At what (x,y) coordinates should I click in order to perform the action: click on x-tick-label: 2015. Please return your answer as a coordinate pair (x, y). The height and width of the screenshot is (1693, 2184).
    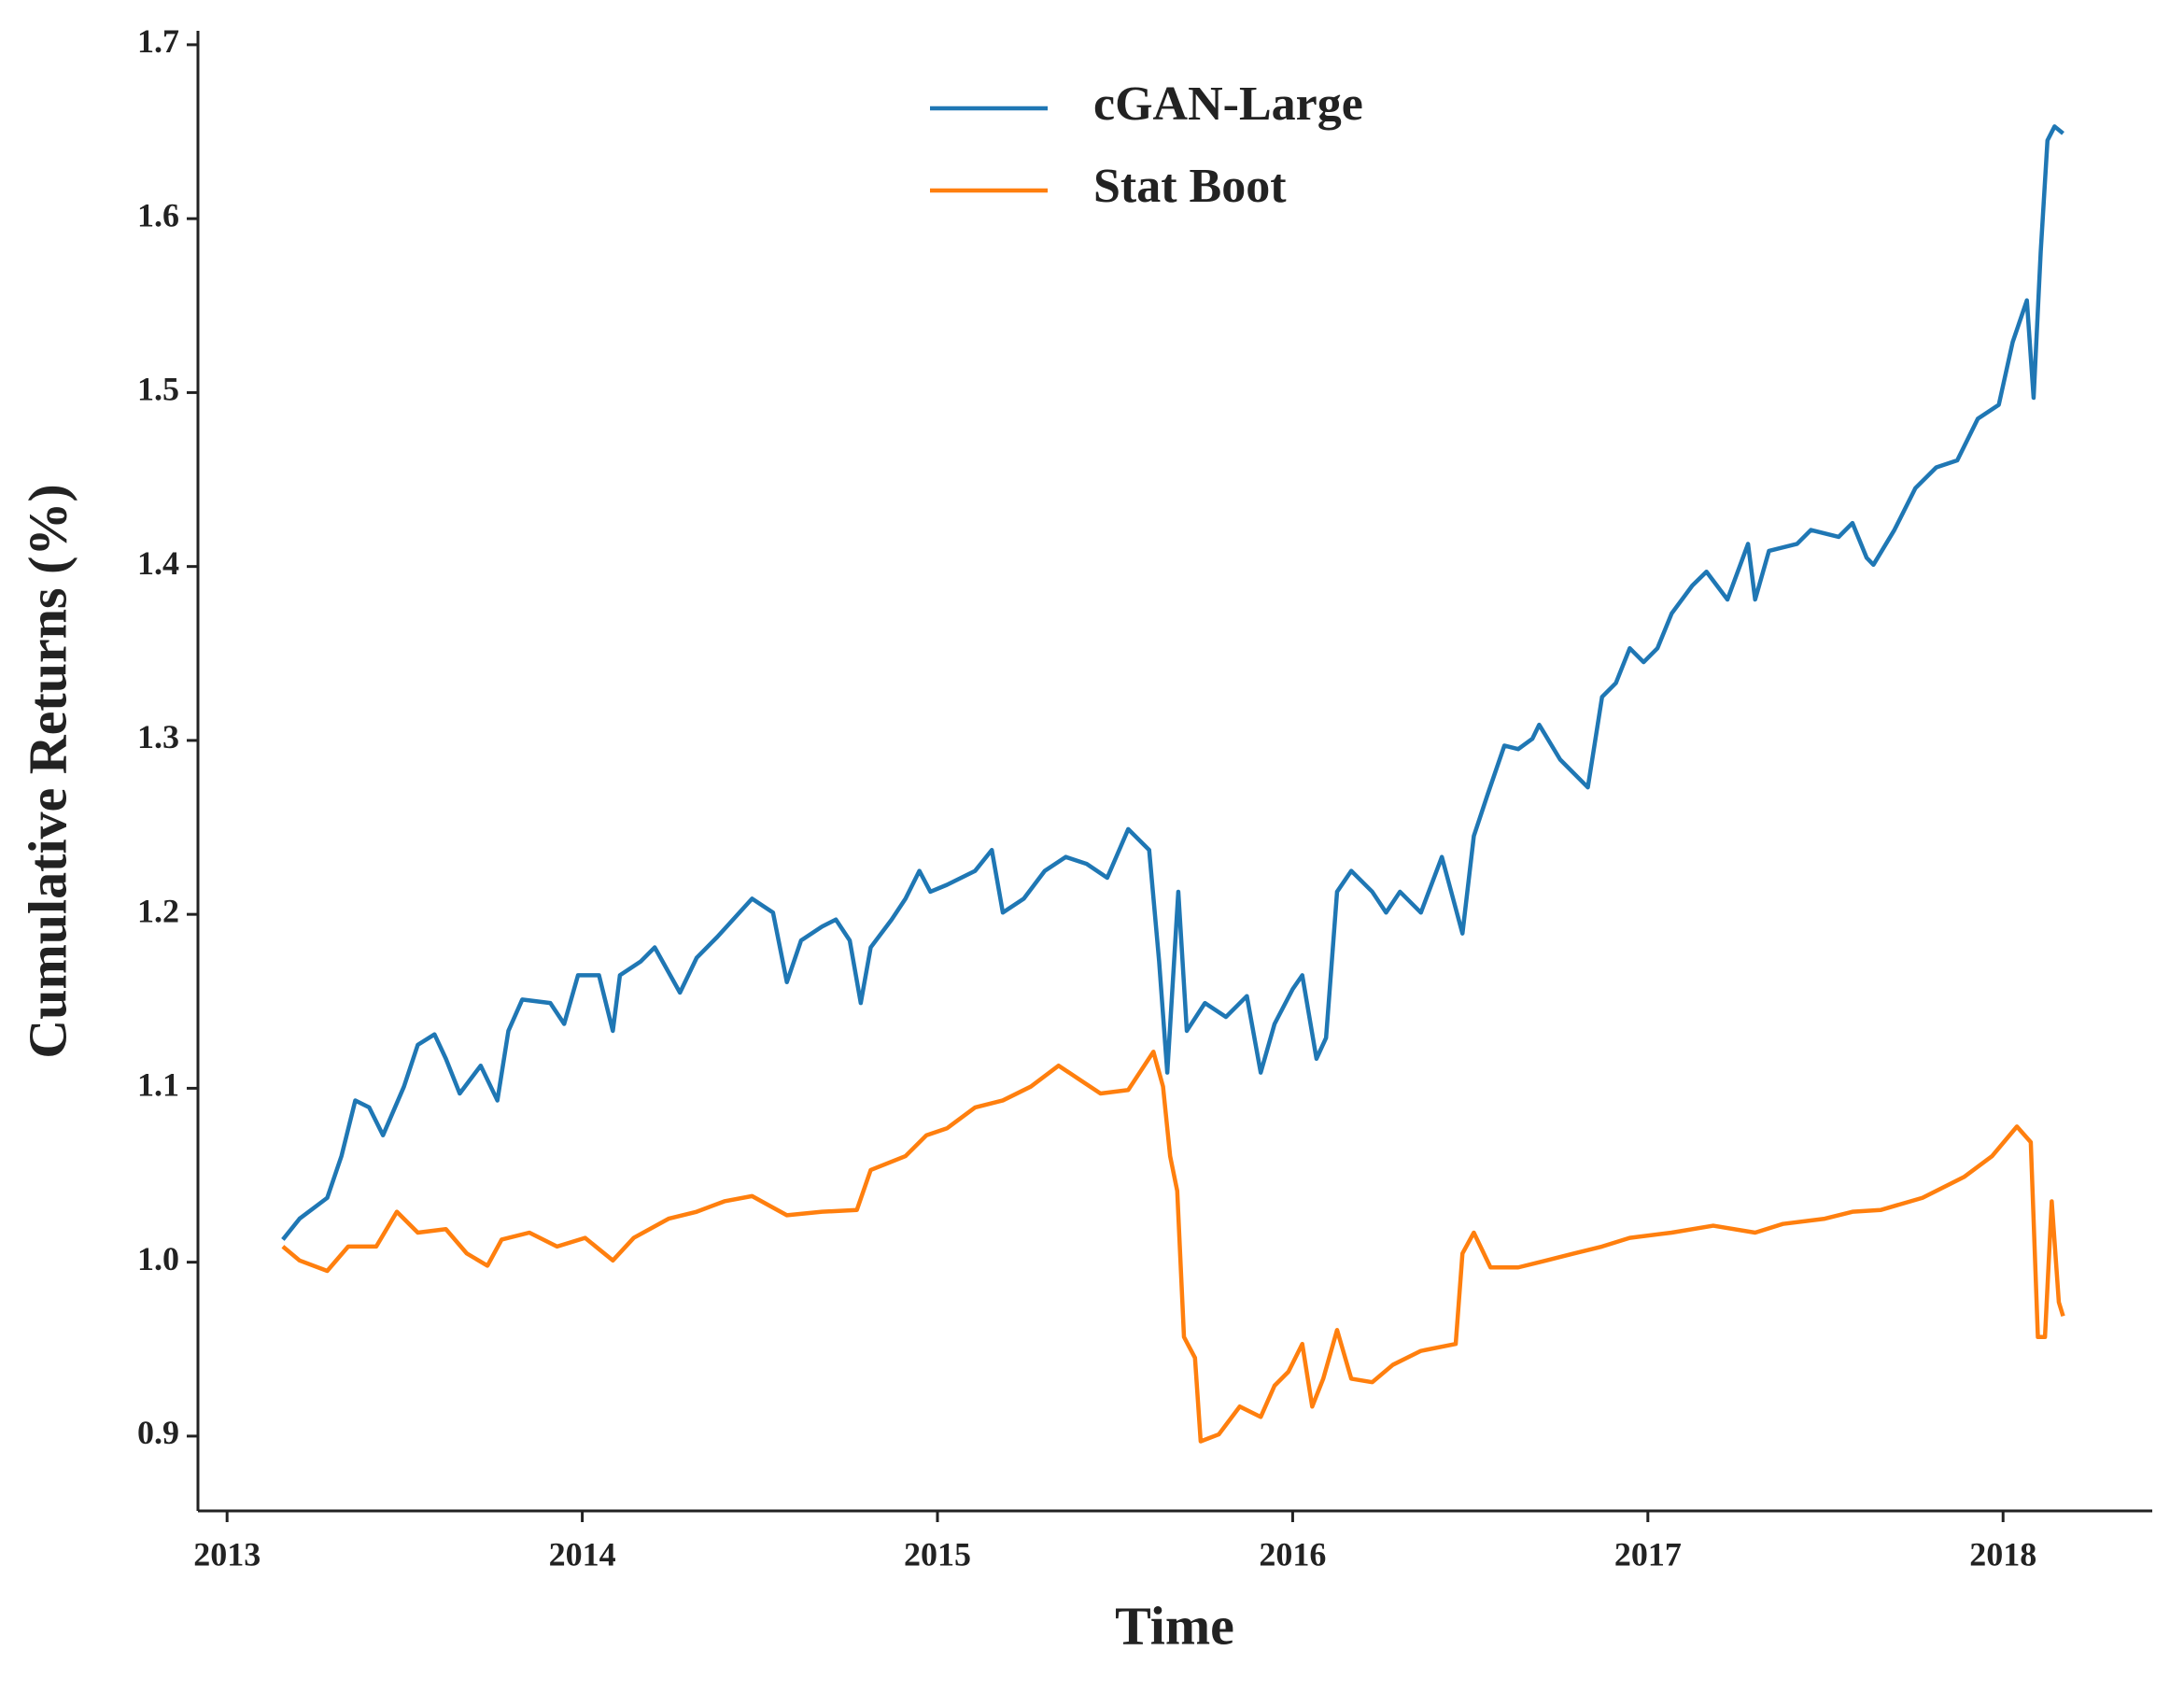
    Looking at the image, I should click on (937, 1554).